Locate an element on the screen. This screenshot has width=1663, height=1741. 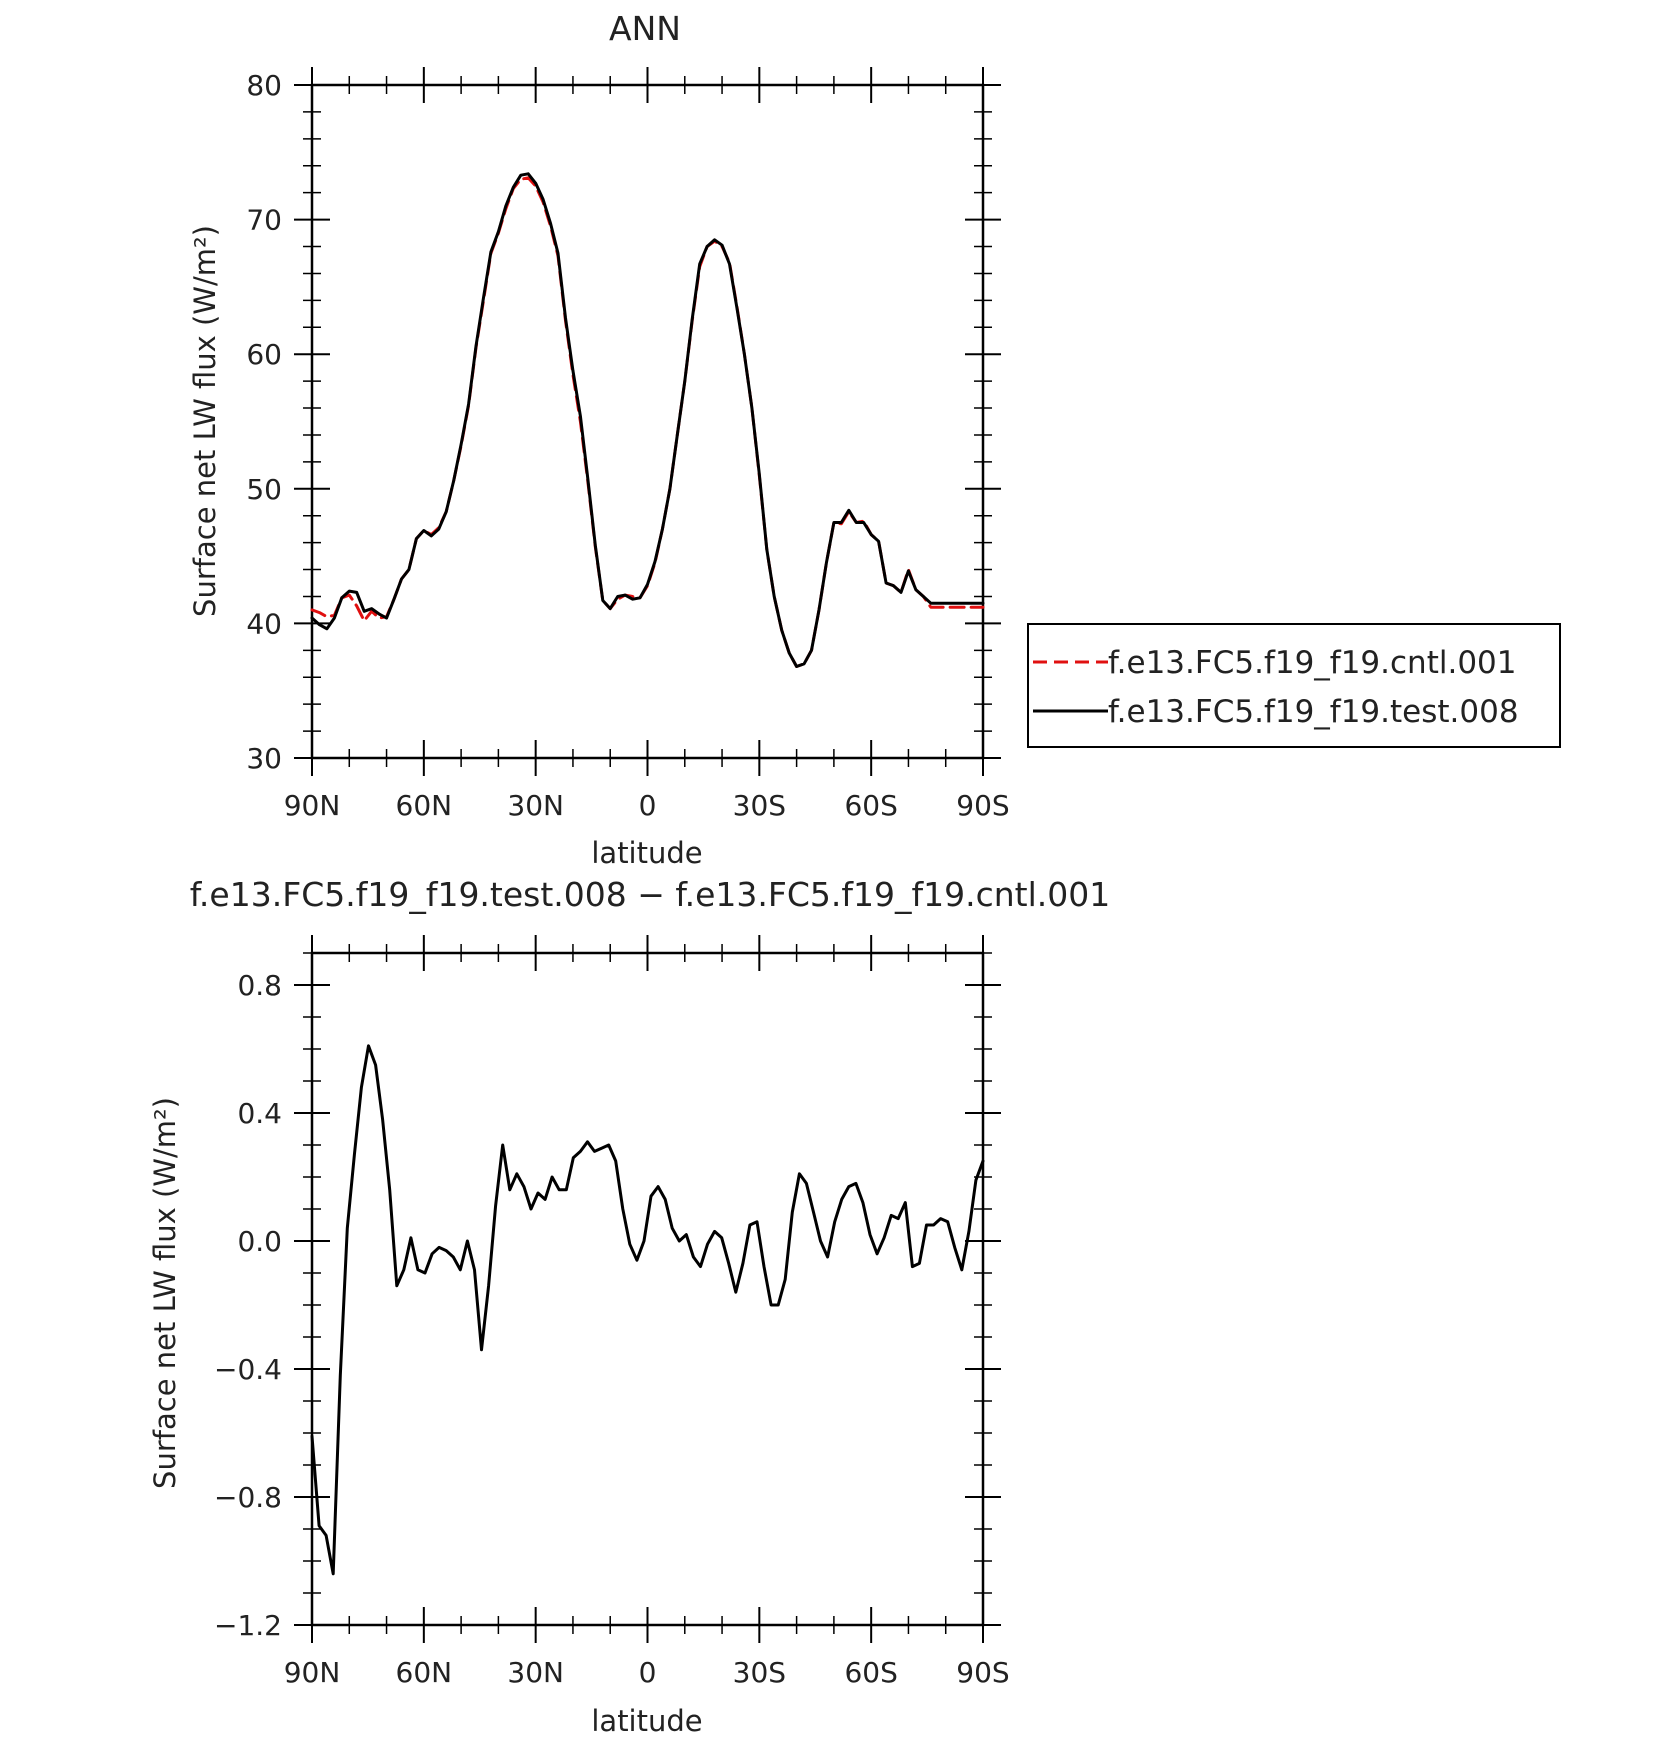
top-y-tick-label: 60 is located at coordinates (264, 354).